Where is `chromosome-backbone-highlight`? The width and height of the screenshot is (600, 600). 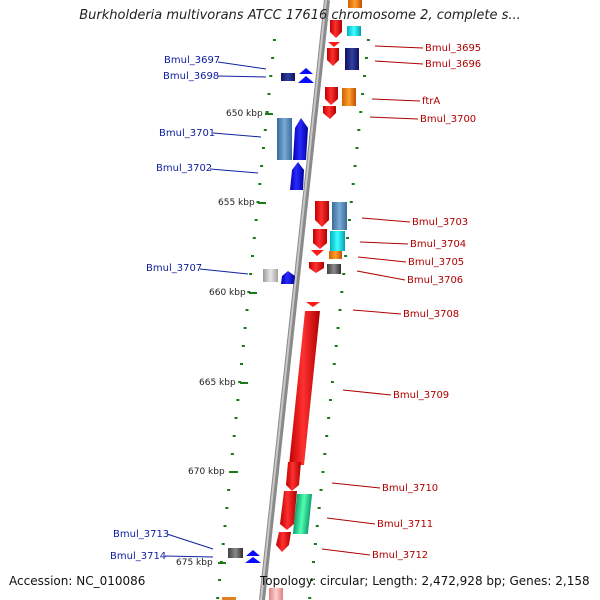
chromosome-backbone-highlight is located at coordinates (293, 300).